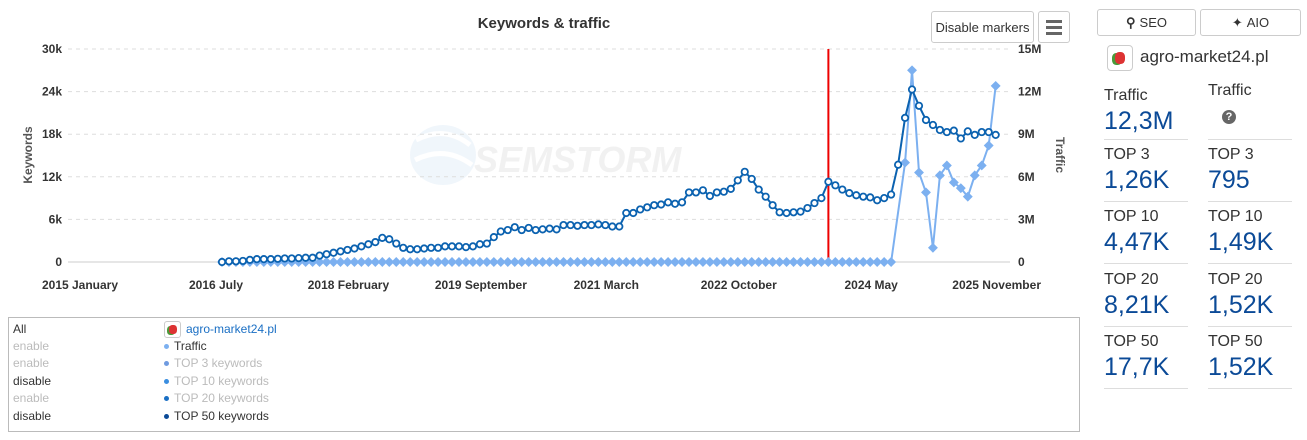 This screenshot has width=1307, height=440. What do you see at coordinates (172, 329) in the screenshot?
I see `domain-favicon` at bounding box center [172, 329].